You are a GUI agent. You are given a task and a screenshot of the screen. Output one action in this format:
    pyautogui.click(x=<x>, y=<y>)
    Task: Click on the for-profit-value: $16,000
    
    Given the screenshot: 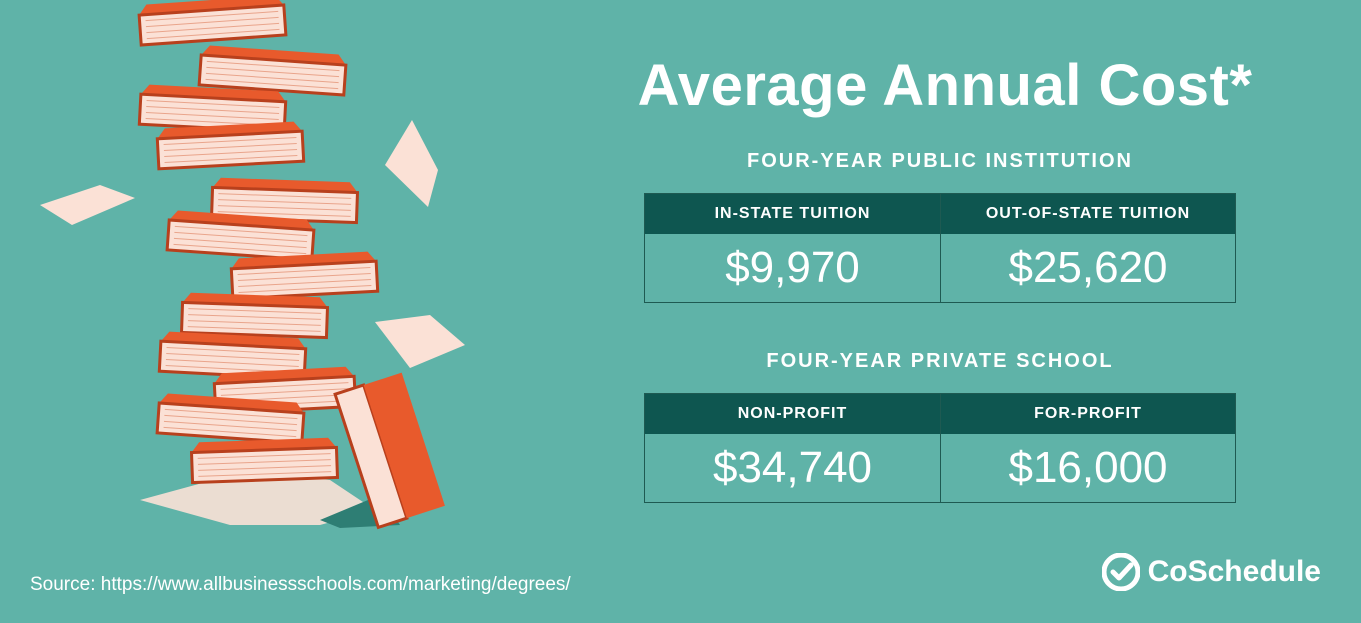 What is the action you would take?
    pyautogui.click(x=1088, y=467)
    